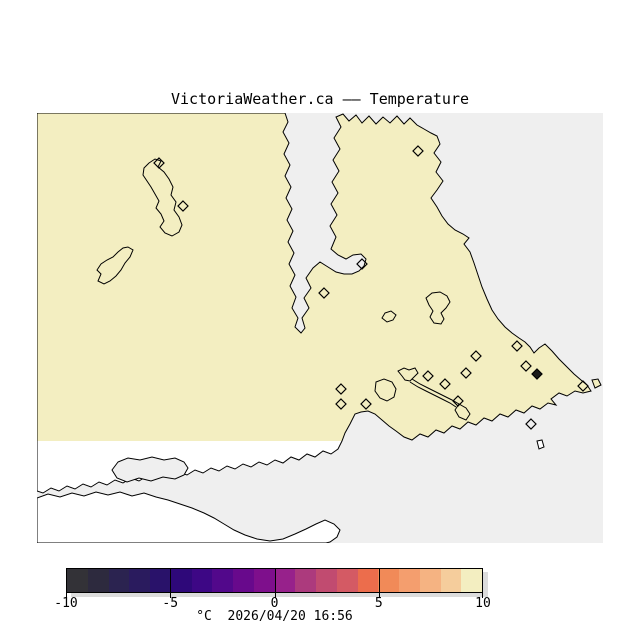  Describe the element at coordinates (66, 603) in the screenshot. I see `colorbar-tick-label: -10` at that location.